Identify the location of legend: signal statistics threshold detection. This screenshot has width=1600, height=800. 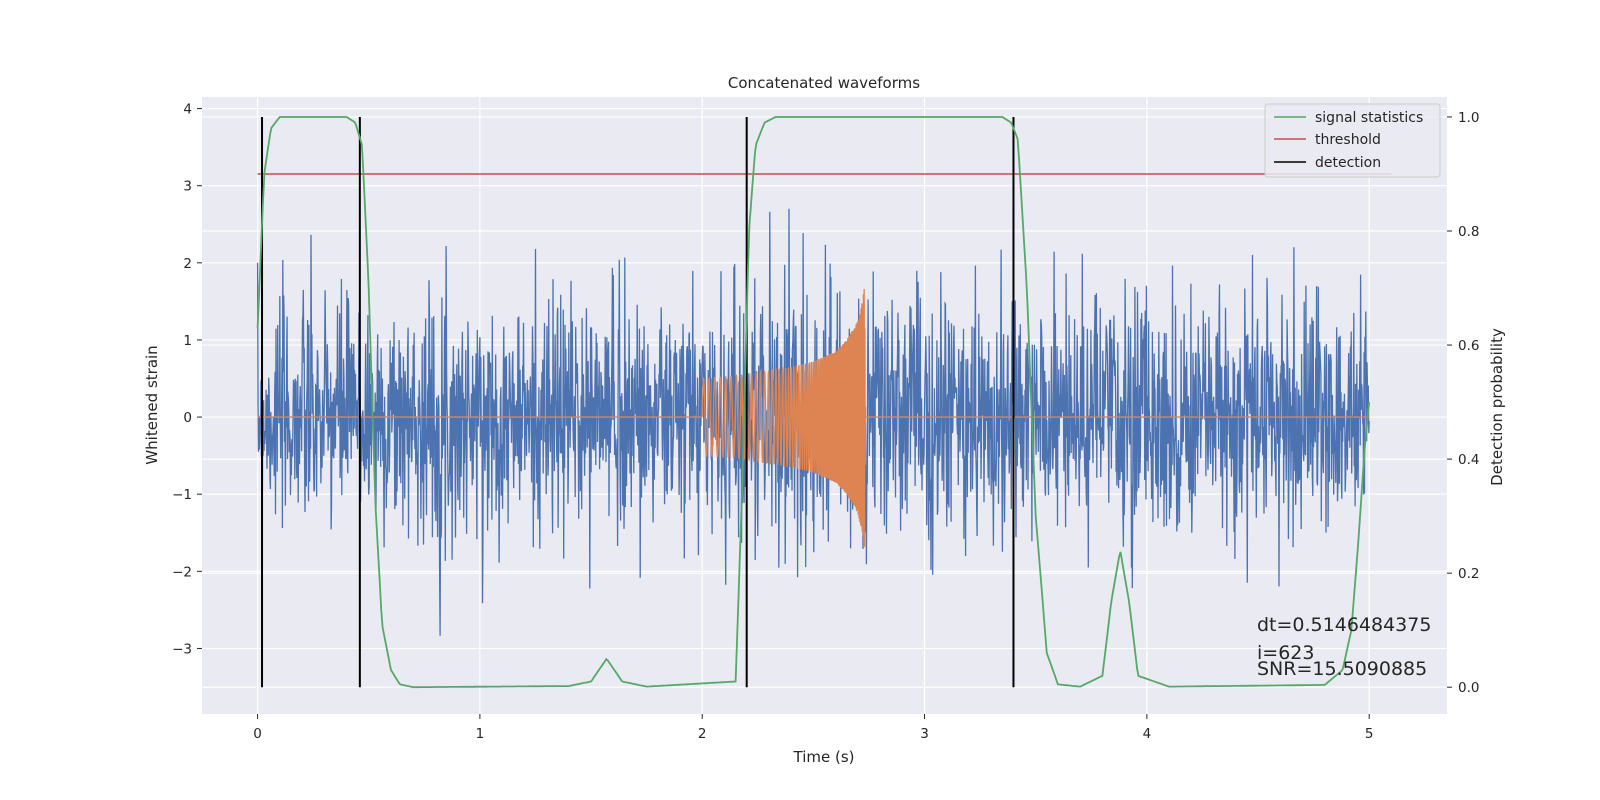
(1352, 140).